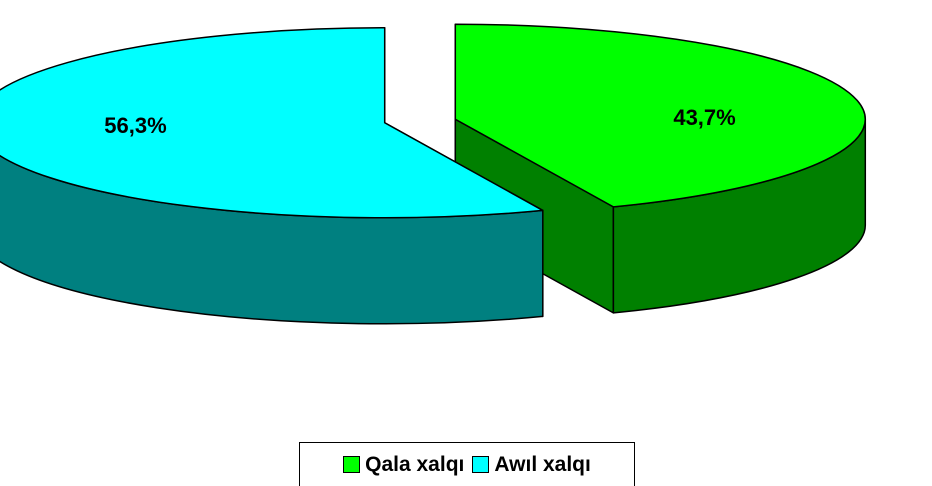 Image resolution: width=932 pixels, height=486 pixels. Describe the element at coordinates (352, 464) in the screenshot. I see `legend-swatch-qala` at that location.